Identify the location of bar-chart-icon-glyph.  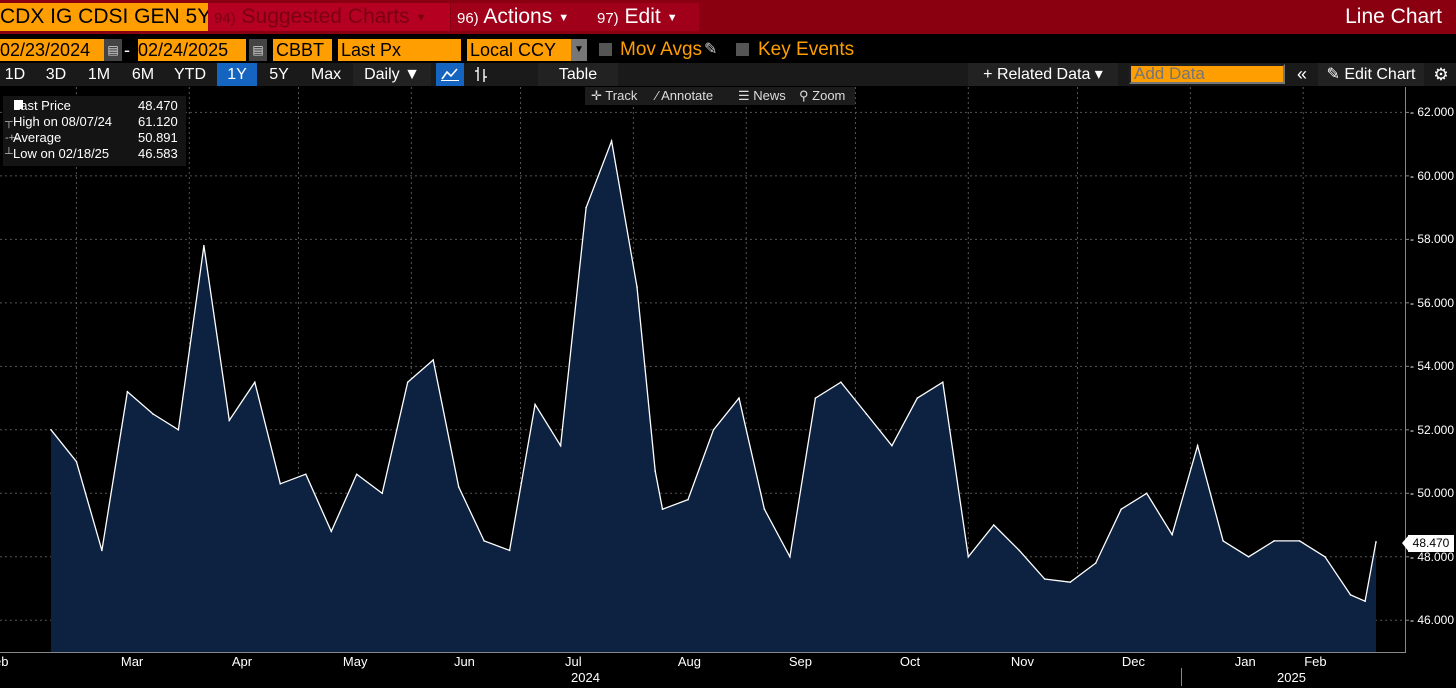
(481, 74).